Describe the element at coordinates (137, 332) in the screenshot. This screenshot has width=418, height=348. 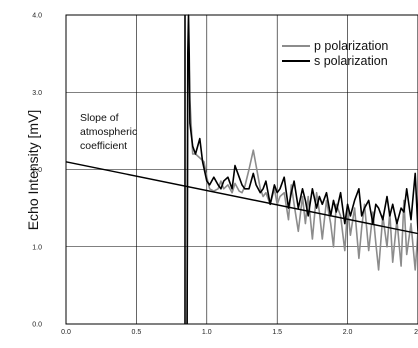
I see `x-tick-label: 0.5` at that location.